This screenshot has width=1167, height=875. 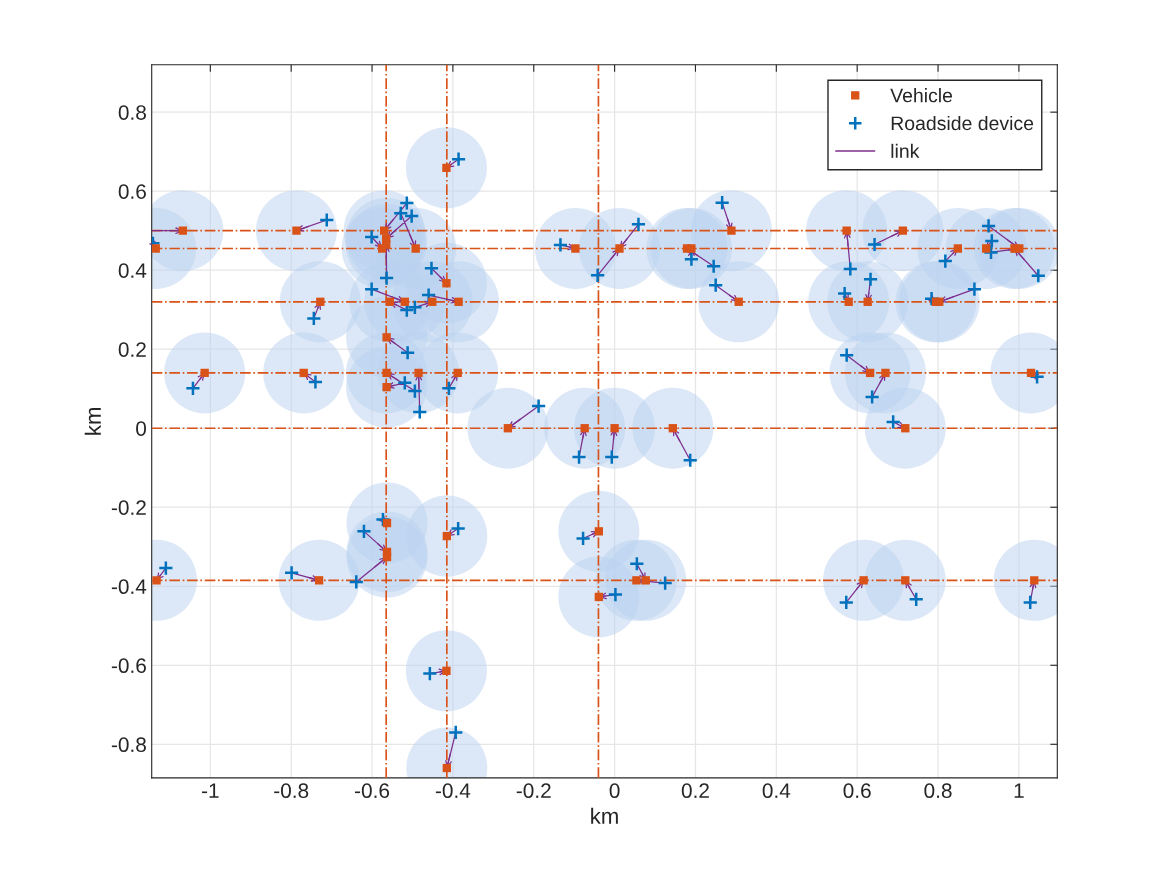 I want to click on x-tick-label: 0, so click(x=614, y=791).